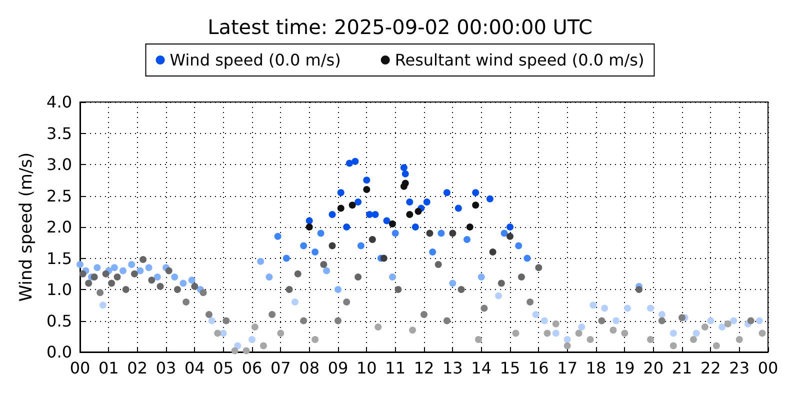  I want to click on x-tick-label: 13, so click(452, 368).